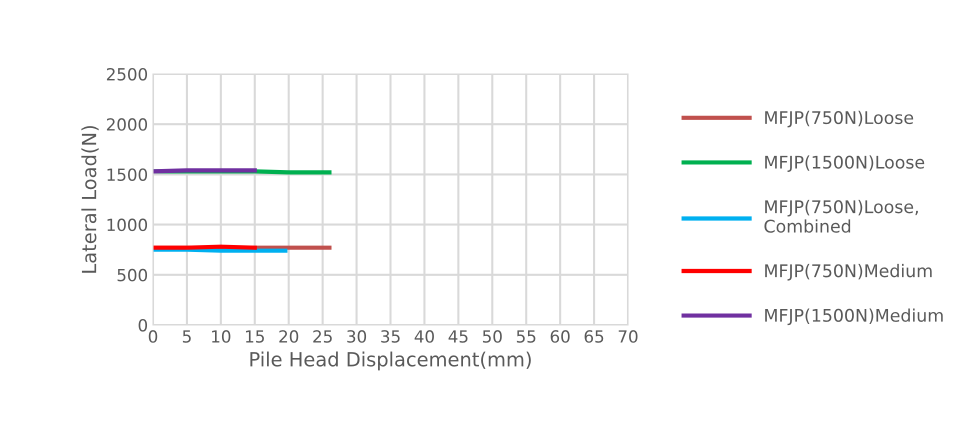 The width and height of the screenshot is (955, 436). Describe the element at coordinates (526, 336) in the screenshot. I see `x-tick-label: 55` at that location.